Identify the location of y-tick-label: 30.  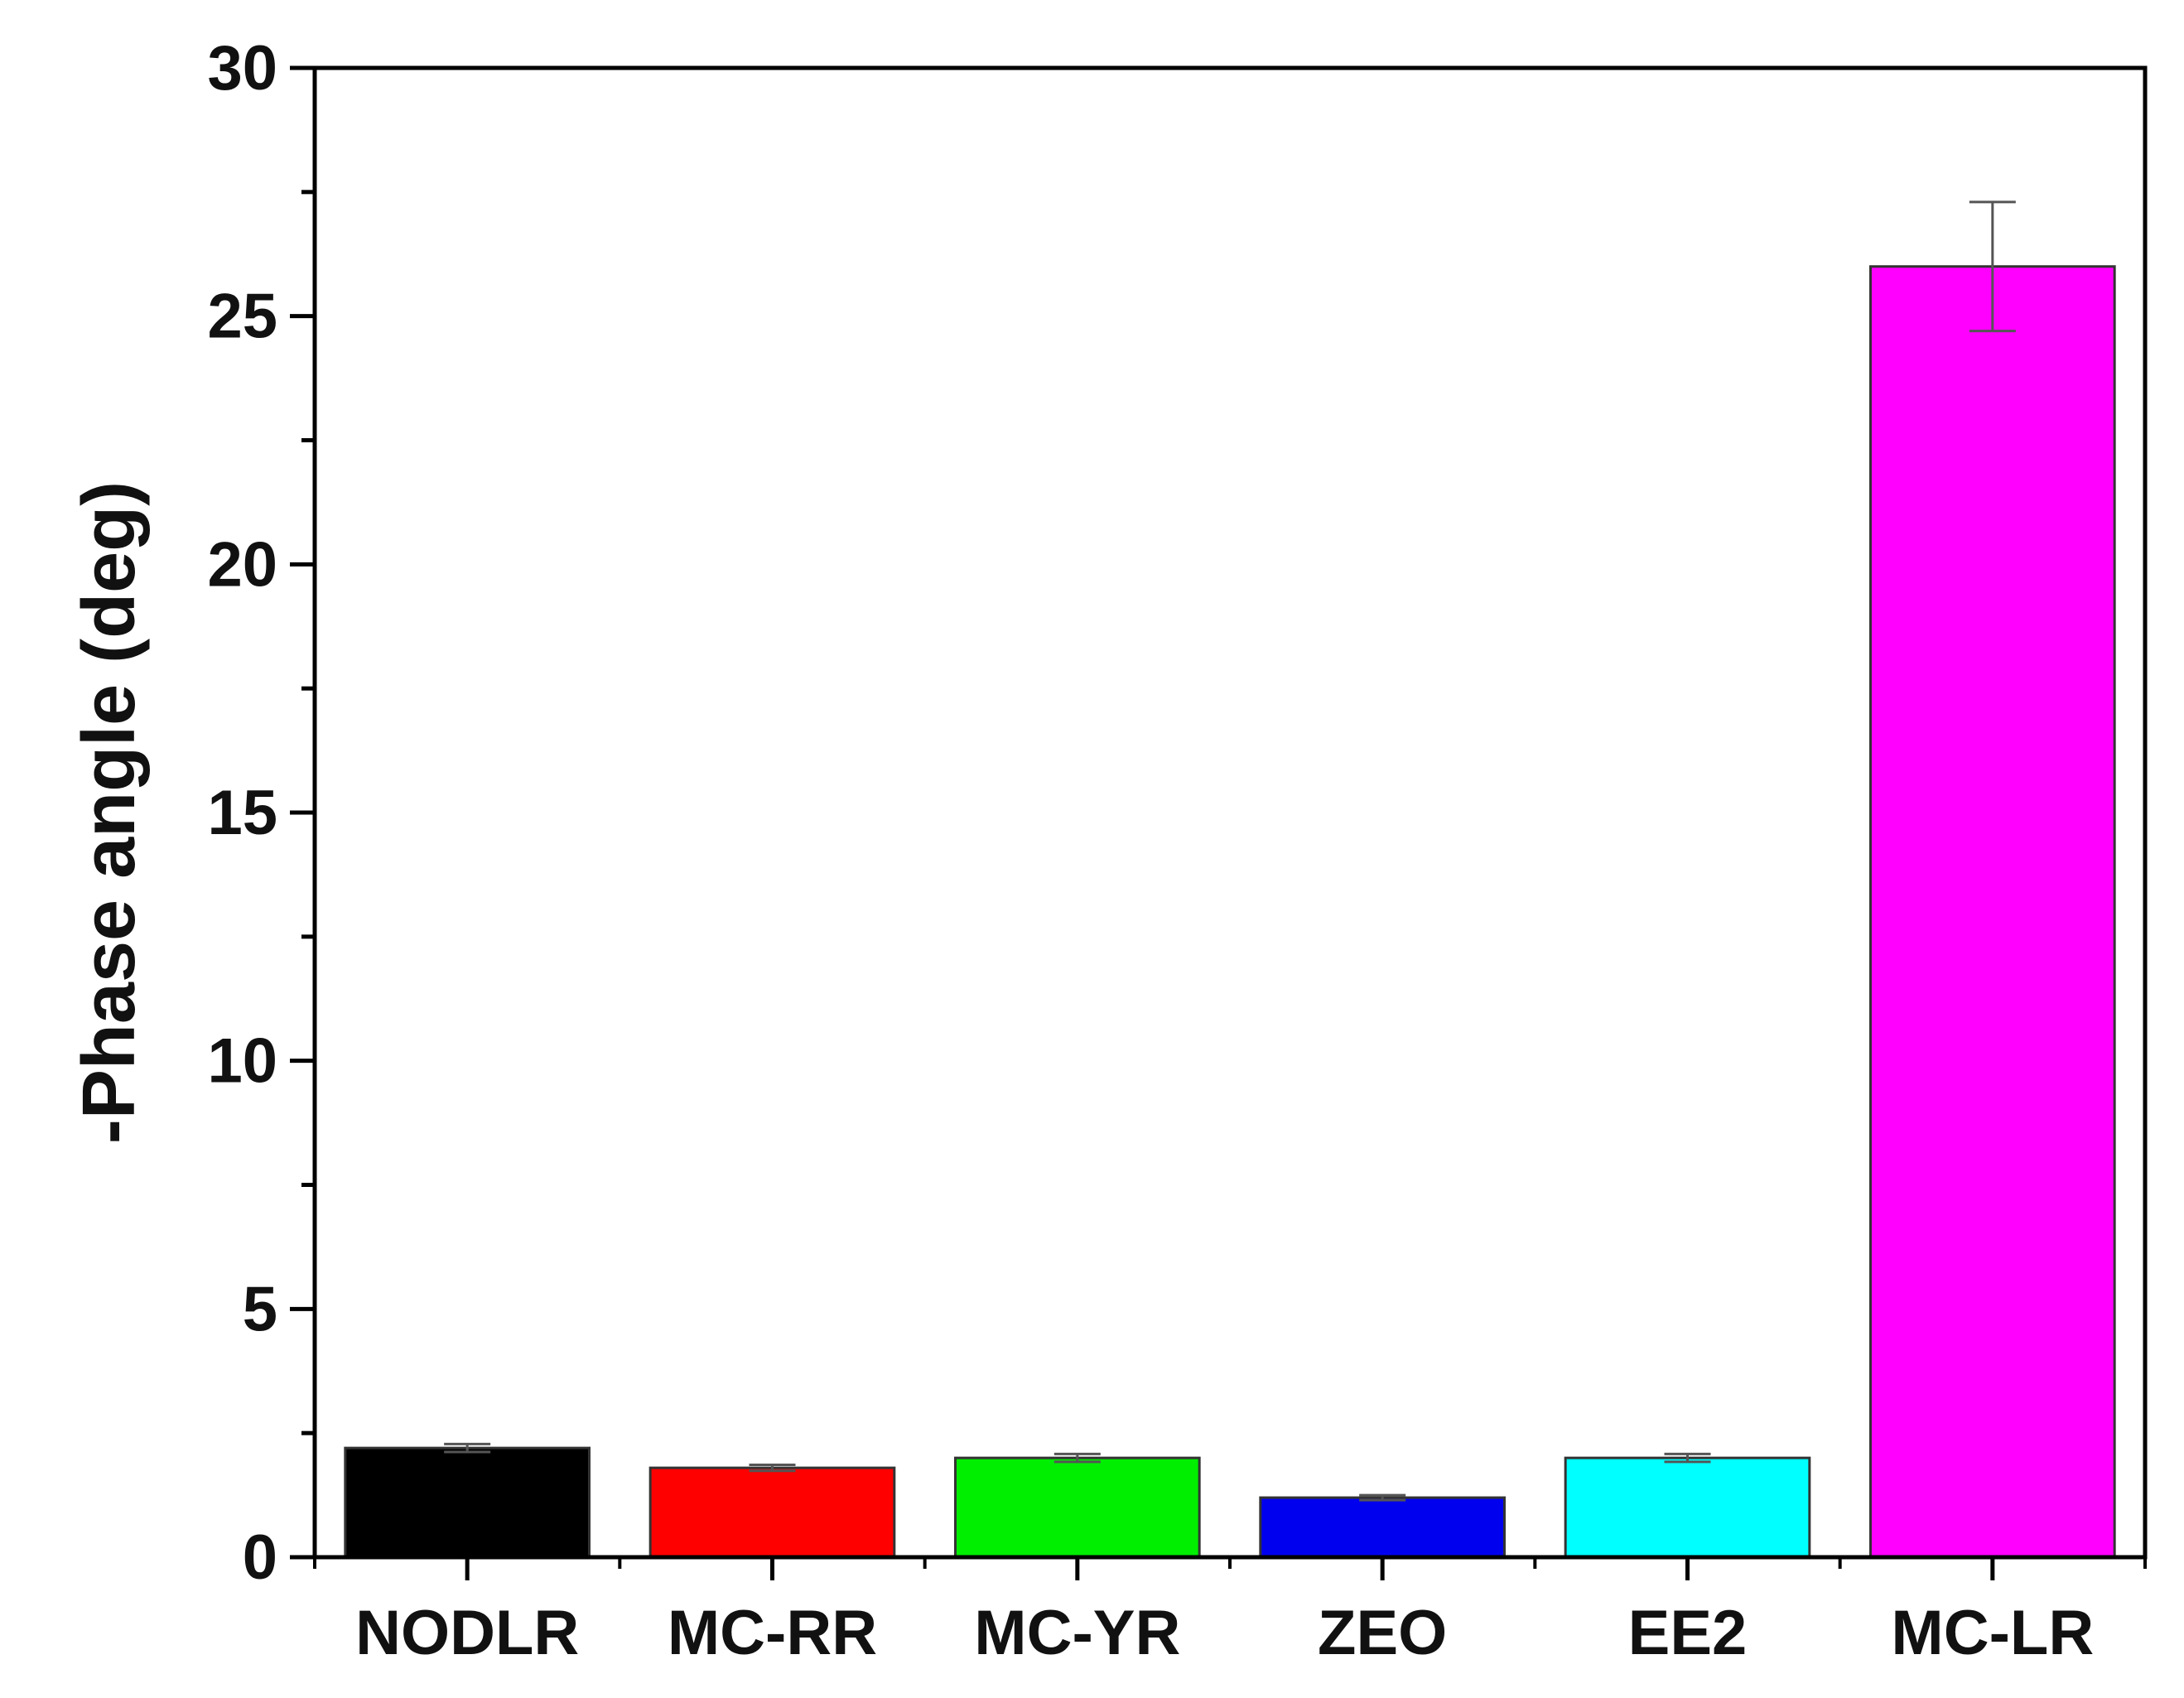
(242, 68).